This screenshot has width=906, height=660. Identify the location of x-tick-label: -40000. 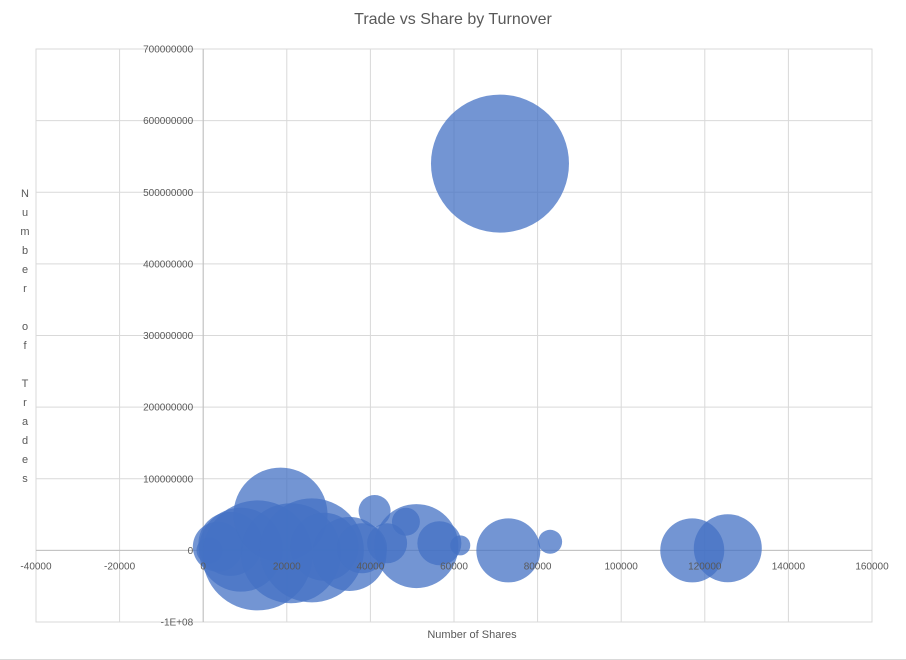
(36, 566).